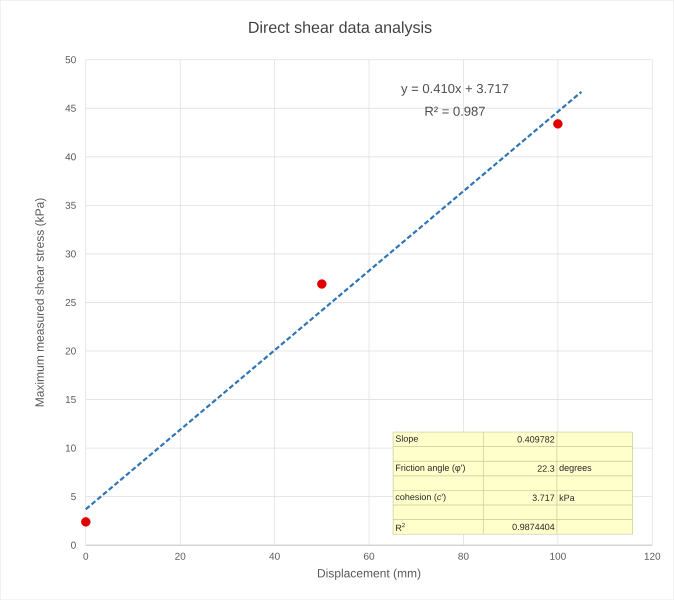 Image resolution: width=674 pixels, height=600 pixels. I want to click on y-tick-label: 5, so click(73, 496).